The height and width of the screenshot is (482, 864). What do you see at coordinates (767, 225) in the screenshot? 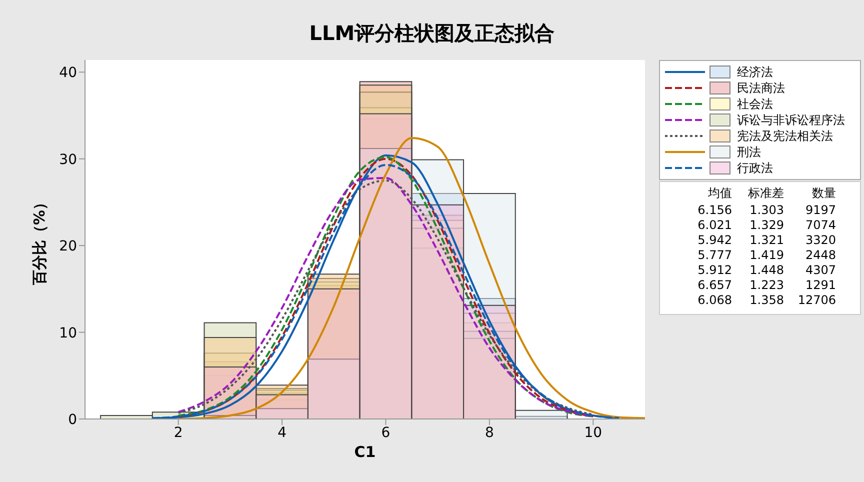
I see `text: 6.021 1.329 7074` at bounding box center [767, 225].